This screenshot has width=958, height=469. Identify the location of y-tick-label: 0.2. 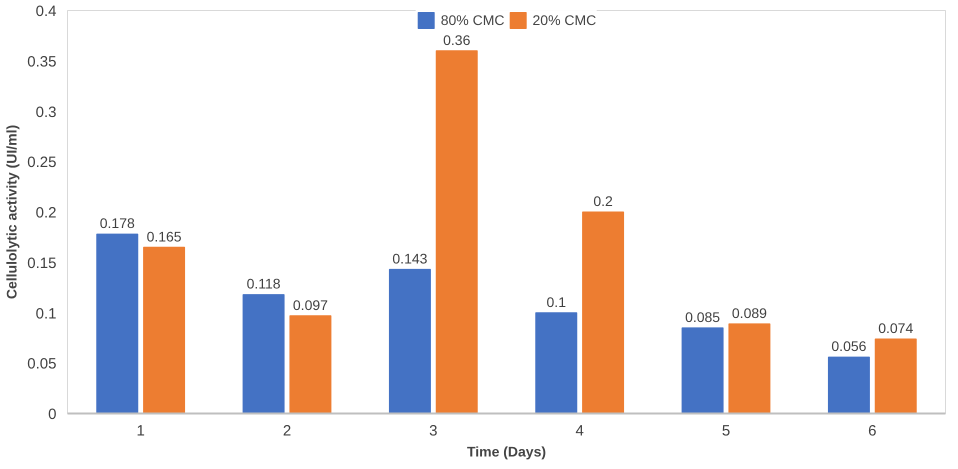
(46, 213).